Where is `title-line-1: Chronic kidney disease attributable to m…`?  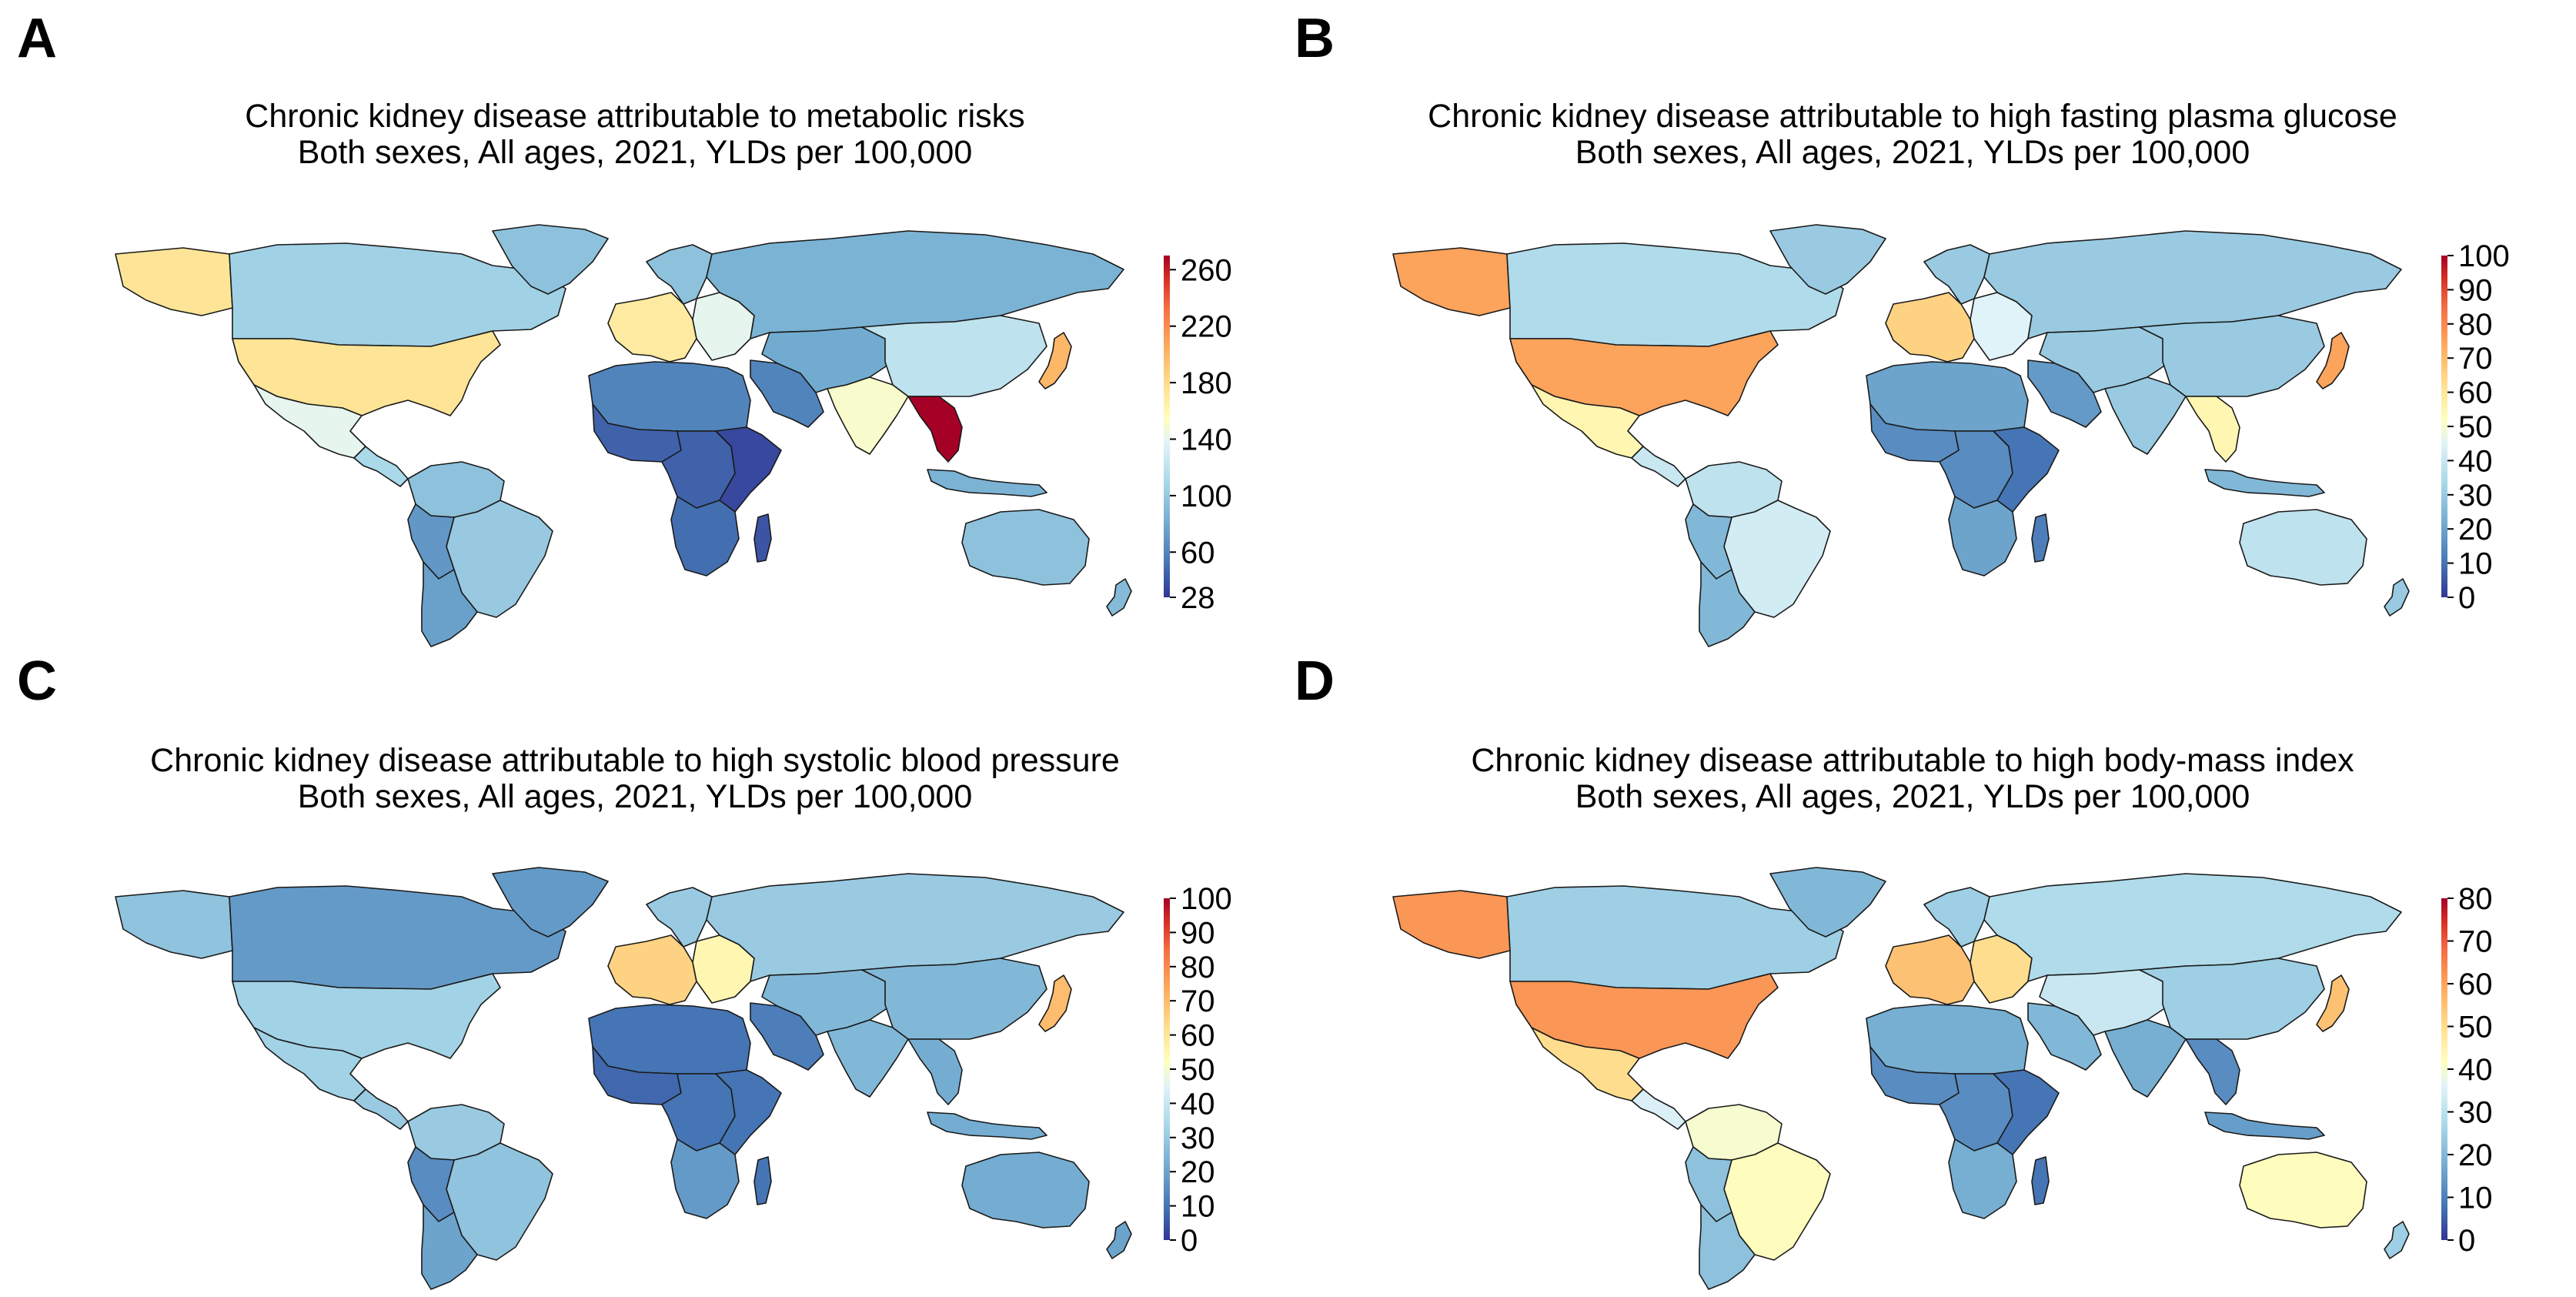 title-line-1: Chronic kidney disease attributable to m… is located at coordinates (635, 116).